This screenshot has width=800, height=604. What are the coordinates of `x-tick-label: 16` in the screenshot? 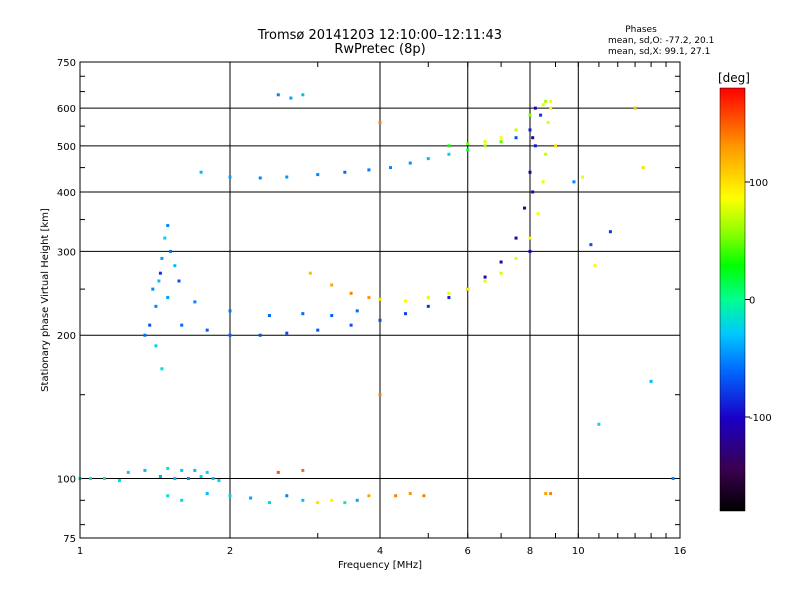 It's located at (680, 551).